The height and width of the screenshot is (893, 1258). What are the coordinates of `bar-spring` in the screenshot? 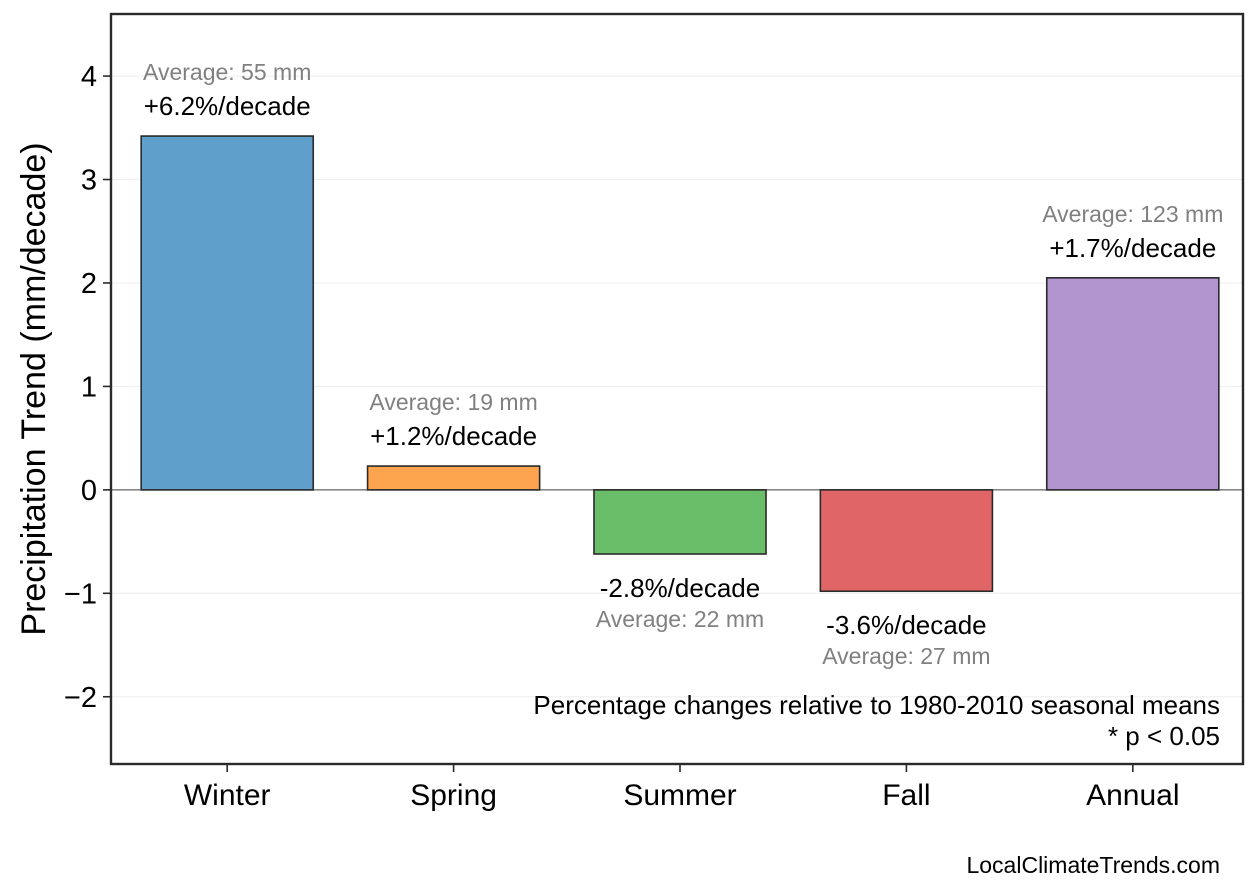 It's located at (453, 478).